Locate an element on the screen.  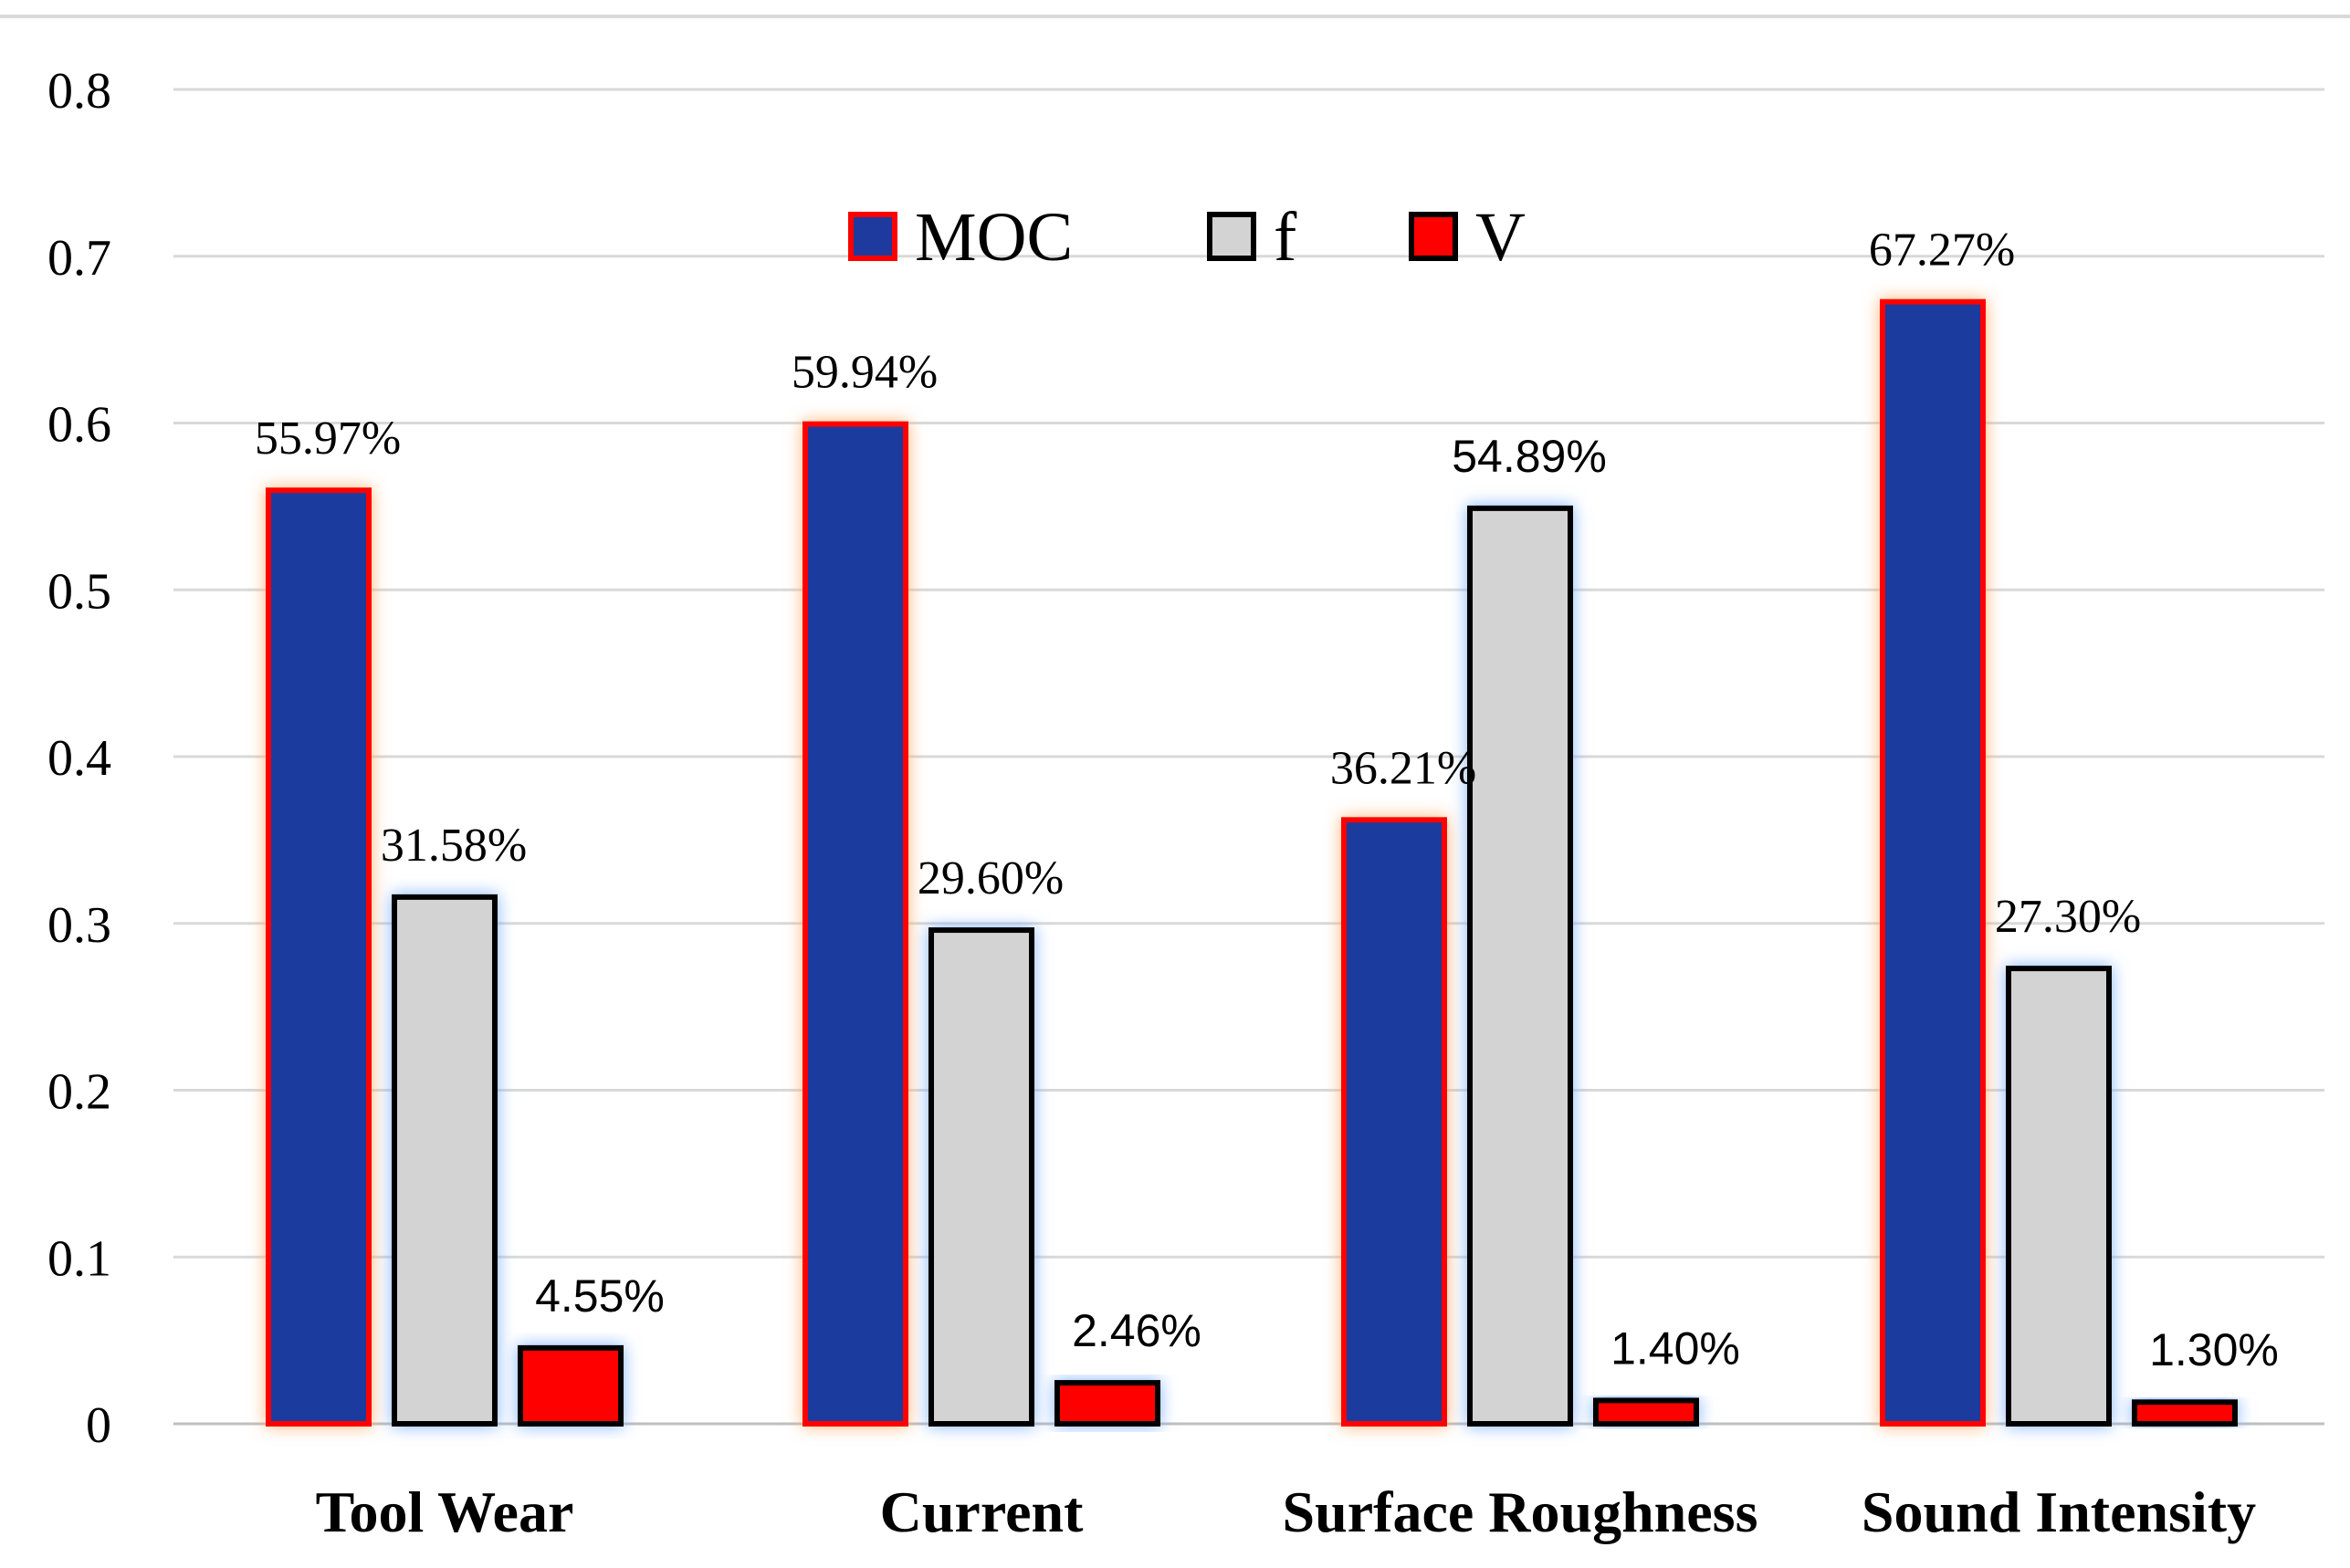
data-label-f-3: 27.30% is located at coordinates (2068, 917).